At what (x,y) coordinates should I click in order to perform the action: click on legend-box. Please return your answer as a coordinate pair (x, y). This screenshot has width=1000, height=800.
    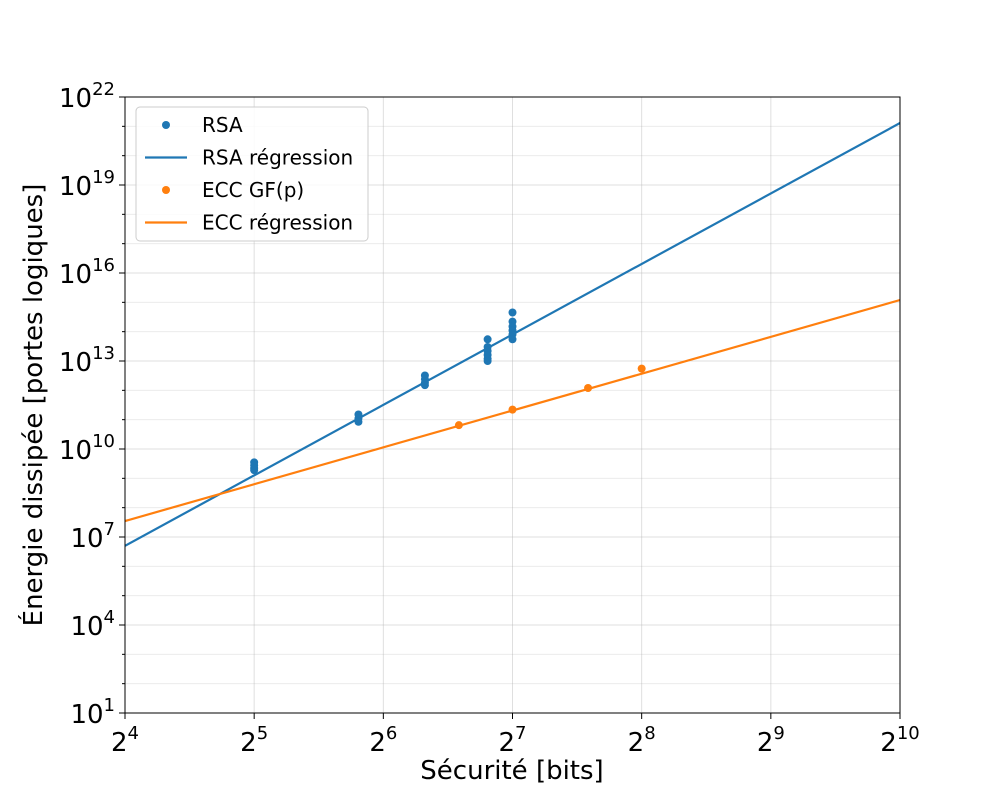
    Looking at the image, I should click on (252, 174).